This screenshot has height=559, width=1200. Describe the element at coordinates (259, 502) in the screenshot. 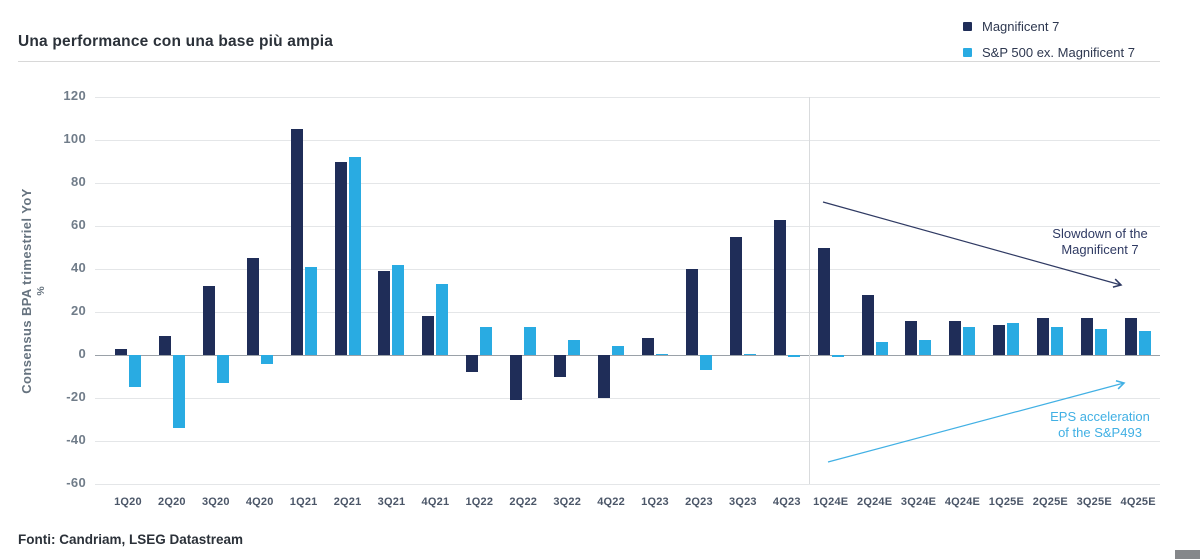

I see `x-tick-4Q20: 4Q20` at that location.